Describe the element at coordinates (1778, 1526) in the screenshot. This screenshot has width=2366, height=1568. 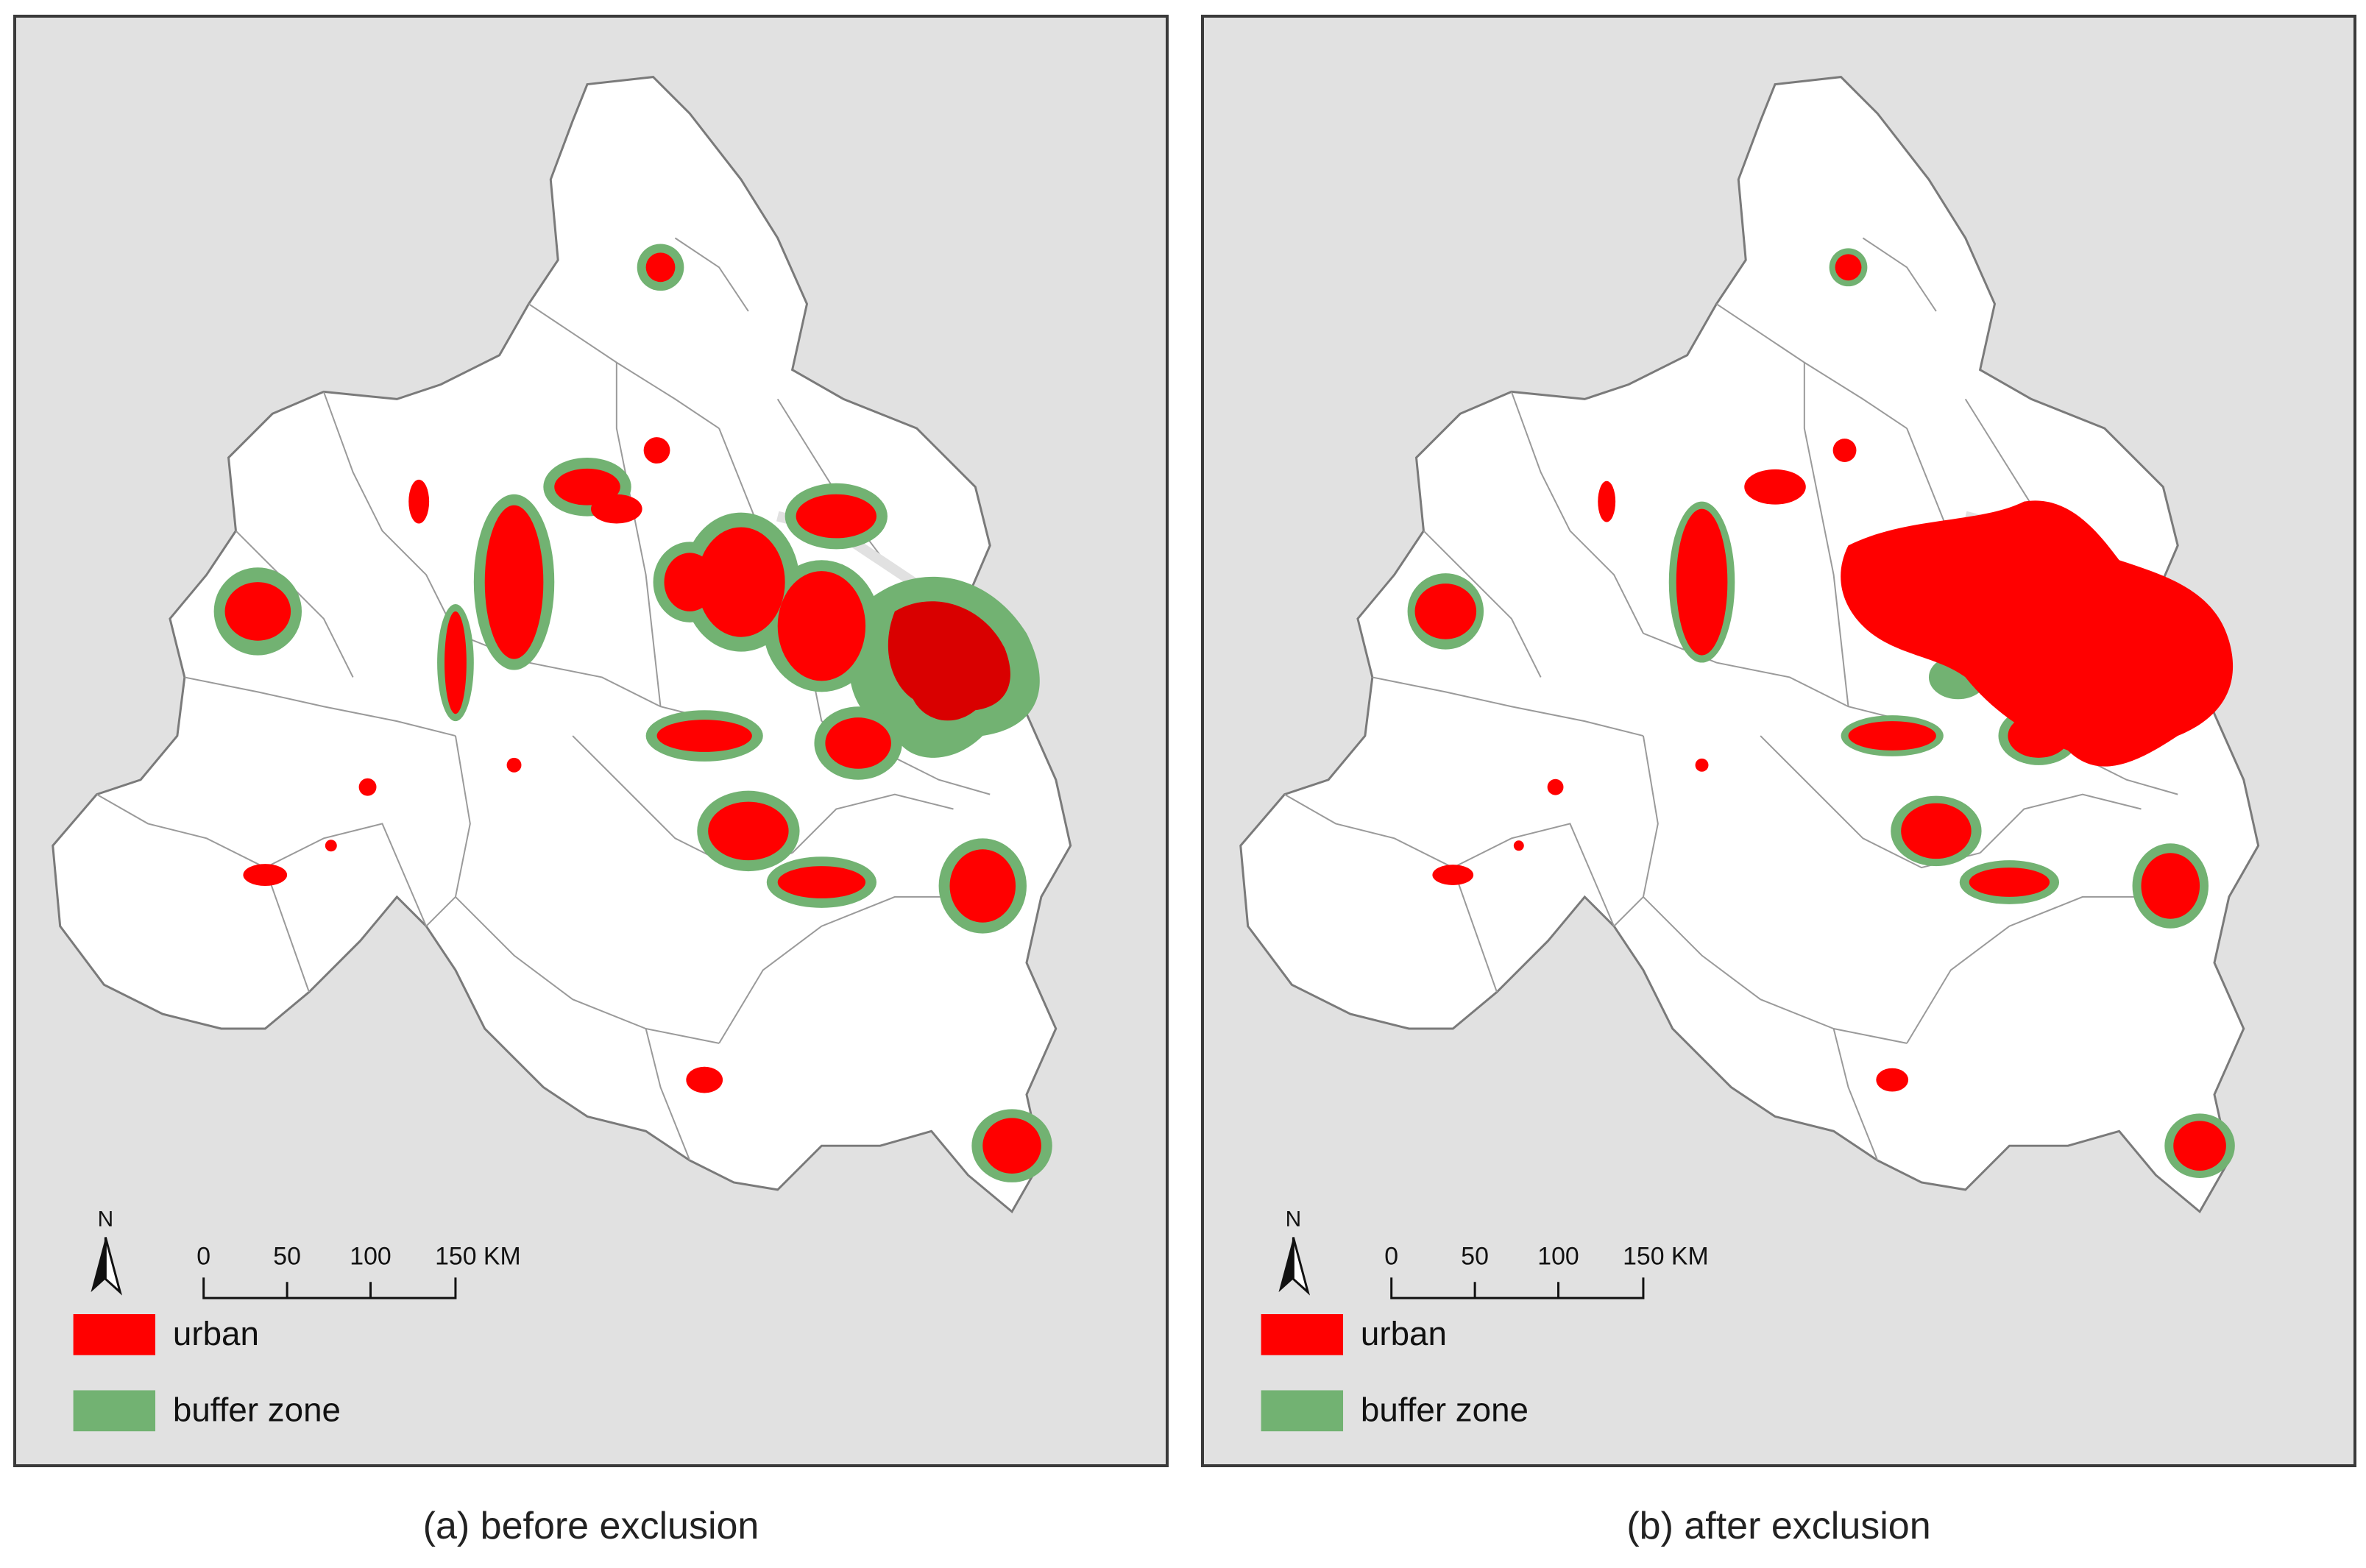
I see `caption-after: (b) after exclusion` at that location.